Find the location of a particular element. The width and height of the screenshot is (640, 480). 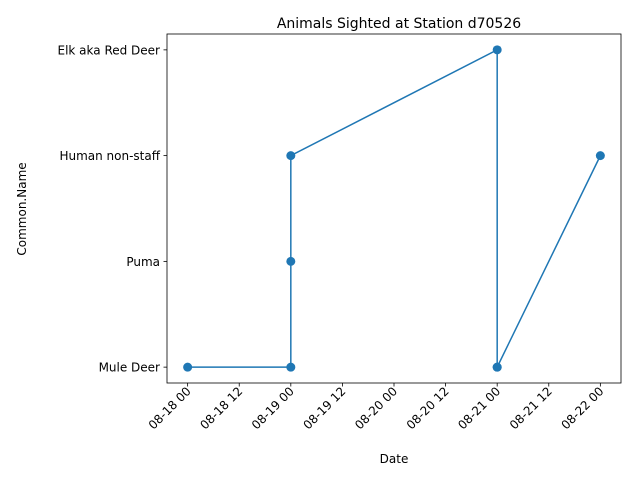

x-tick-label: 08-21 12 is located at coordinates (531, 408).